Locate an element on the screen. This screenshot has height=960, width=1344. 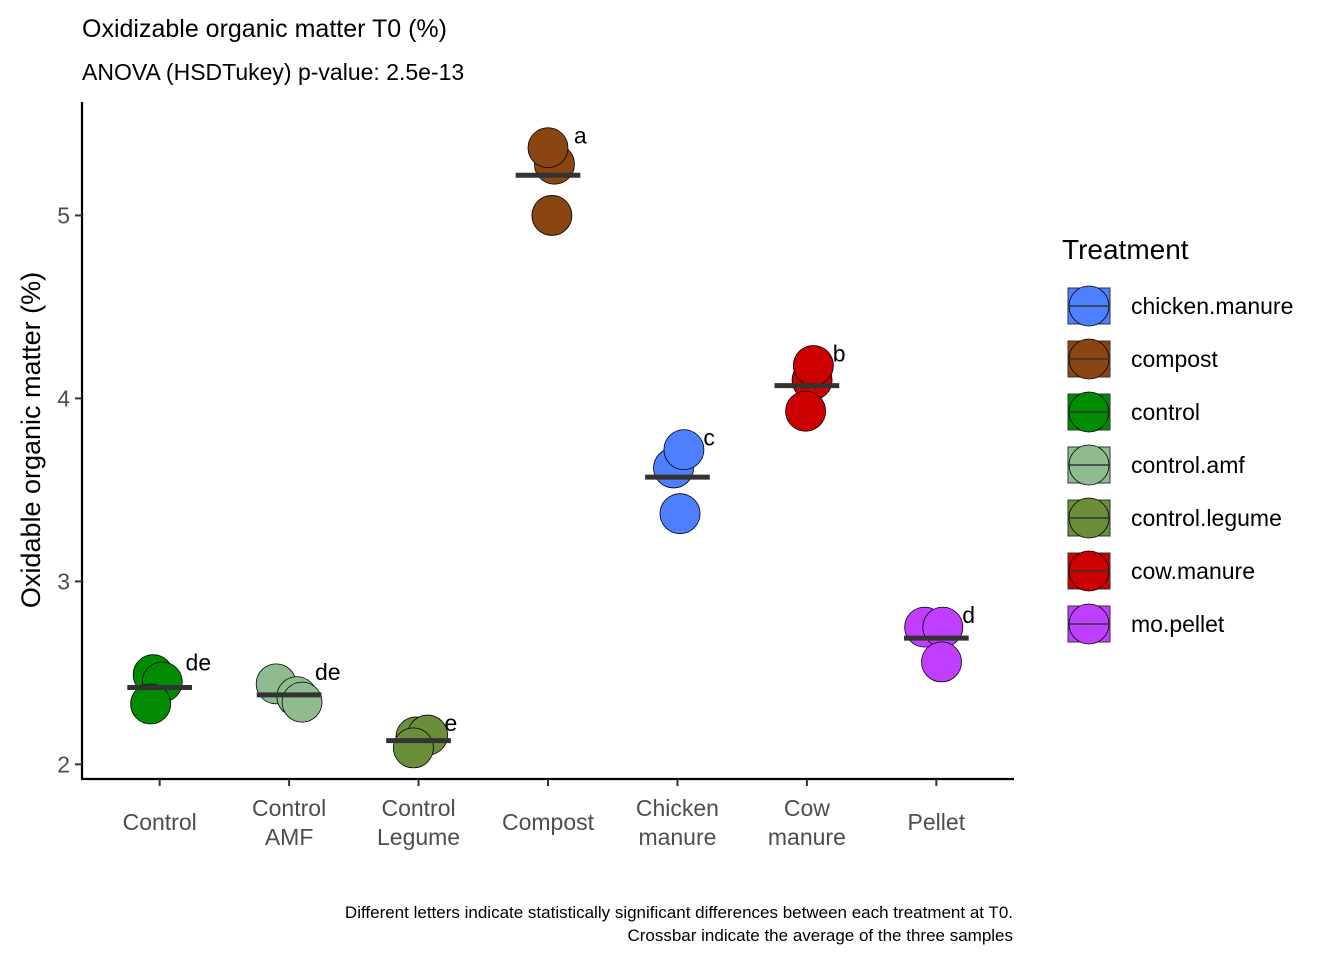
y-axis-title: Oxidable organic matter (%) is located at coordinates (31, 440).